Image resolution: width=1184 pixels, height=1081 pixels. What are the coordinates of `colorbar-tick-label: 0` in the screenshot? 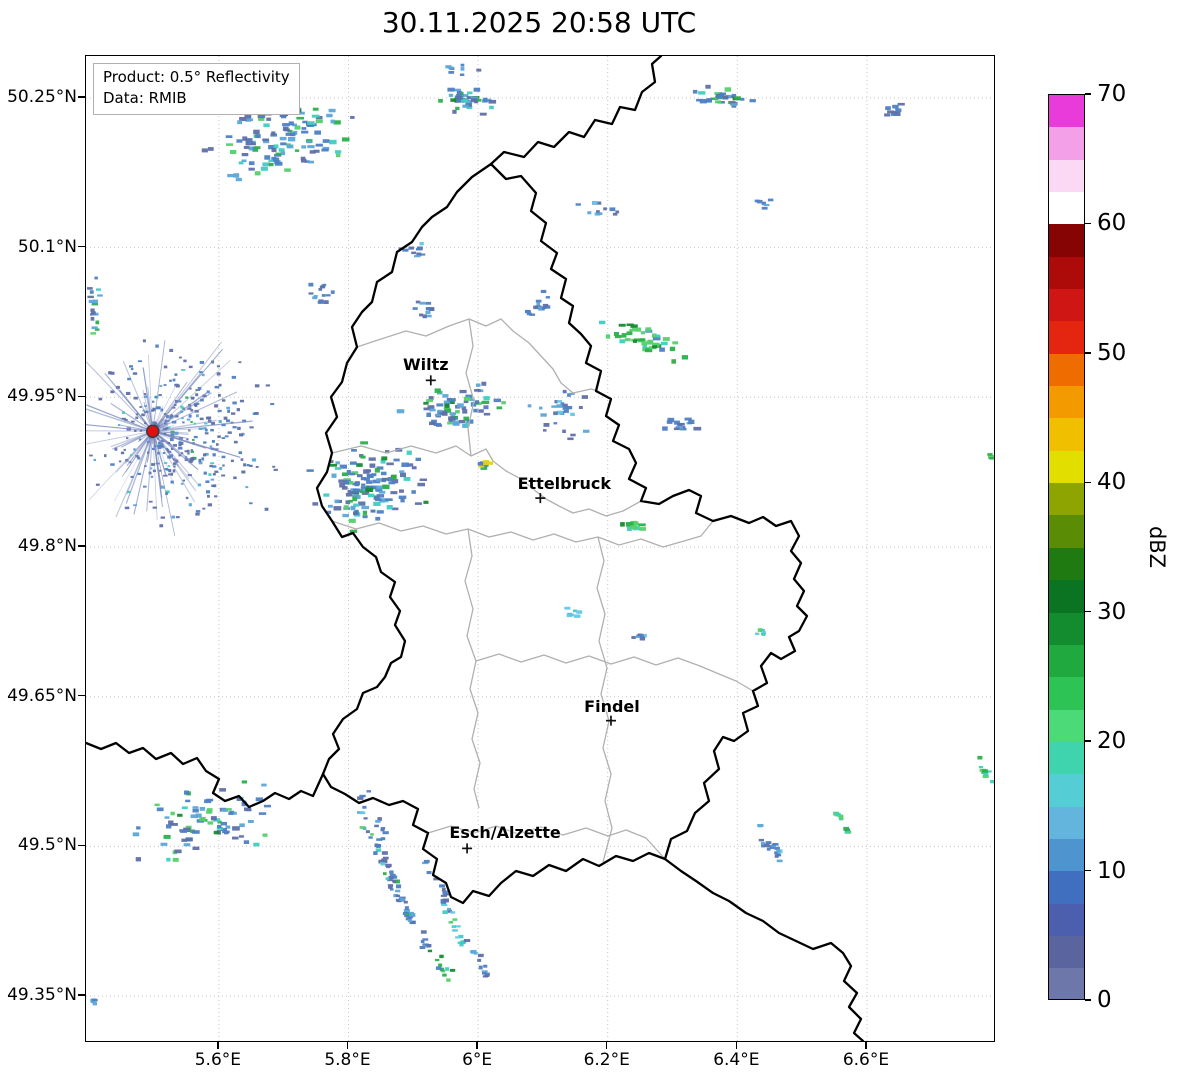 It's located at (1104, 1000).